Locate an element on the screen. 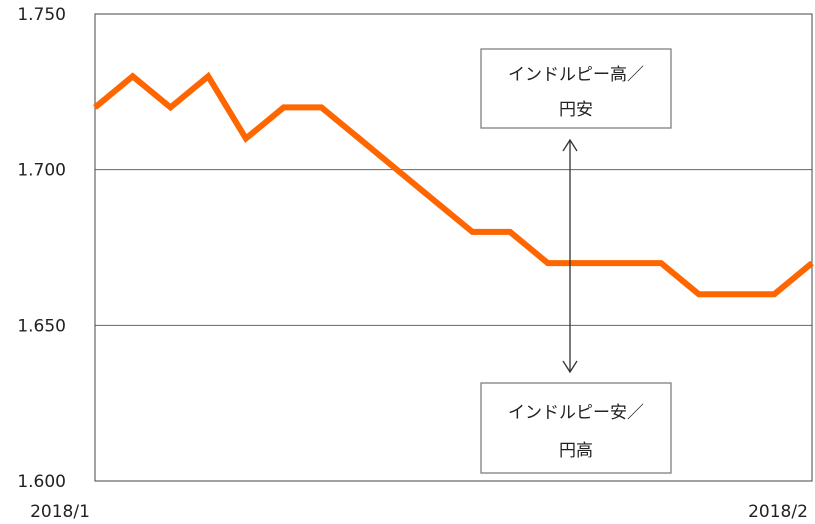 This screenshot has width=815, height=524. x-tick-label-end: 2018/2 is located at coordinates (778, 512).